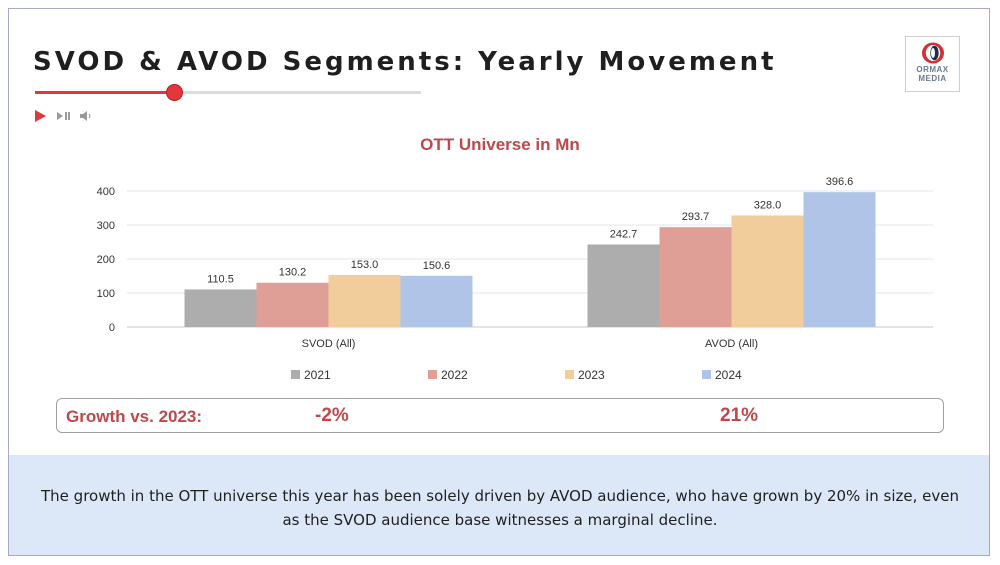 Image resolution: width=1000 pixels, height=565 pixels. I want to click on ormax-logo-mark, so click(932, 53).